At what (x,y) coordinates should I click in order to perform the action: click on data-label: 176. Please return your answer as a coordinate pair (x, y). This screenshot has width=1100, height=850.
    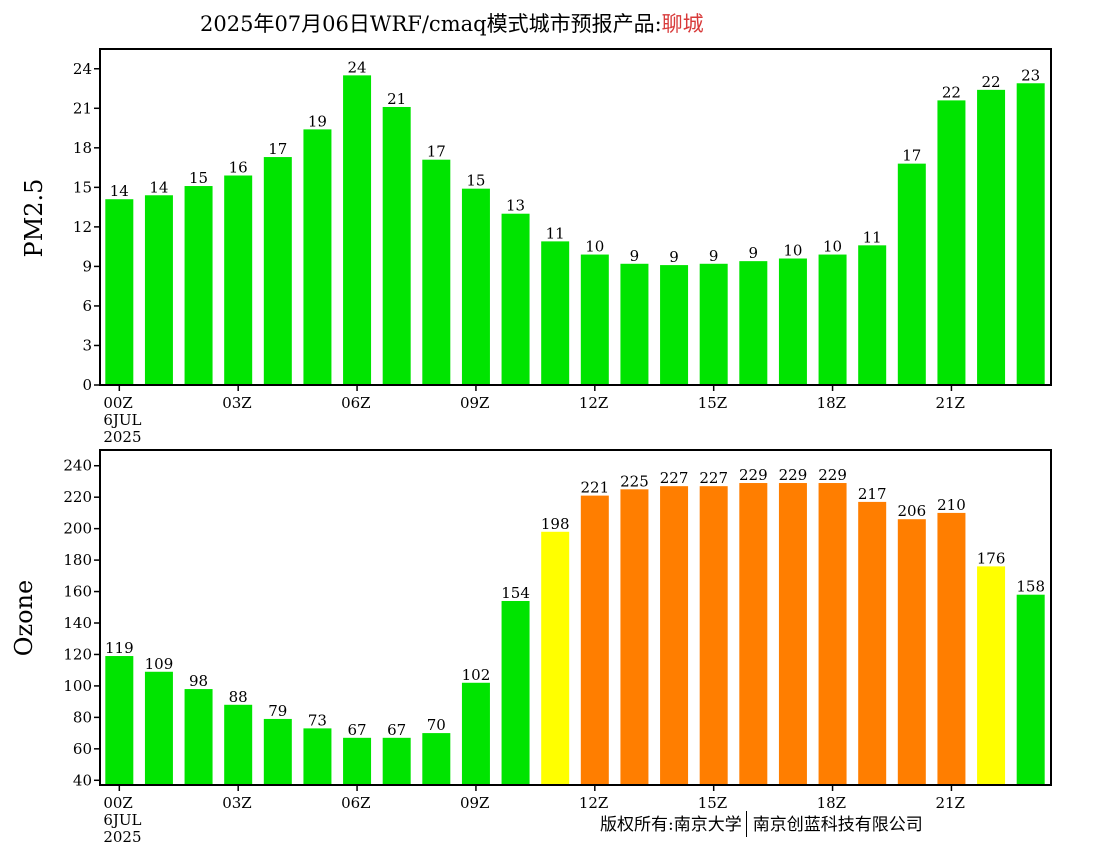
    Looking at the image, I should click on (991, 558).